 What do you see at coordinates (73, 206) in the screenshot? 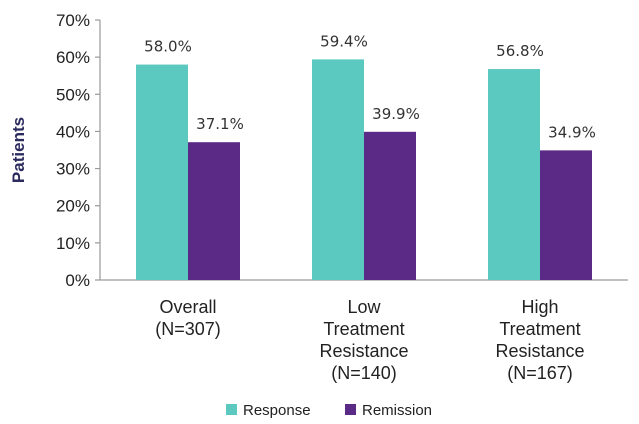
I see `y-tick-label: 20%` at bounding box center [73, 206].